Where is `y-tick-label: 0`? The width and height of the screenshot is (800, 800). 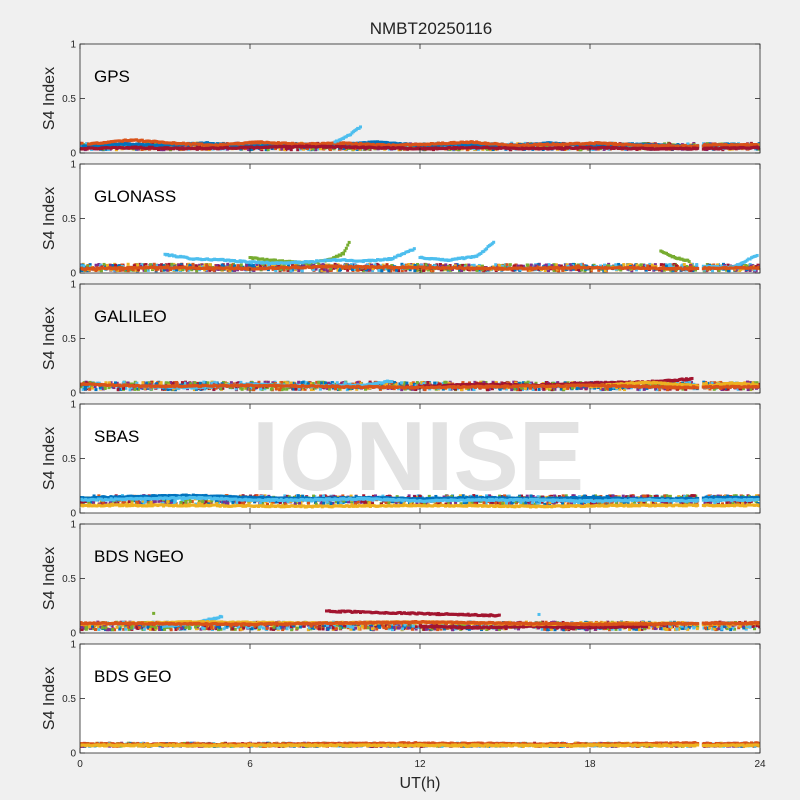
y-tick-label: 0 is located at coordinates (73, 154).